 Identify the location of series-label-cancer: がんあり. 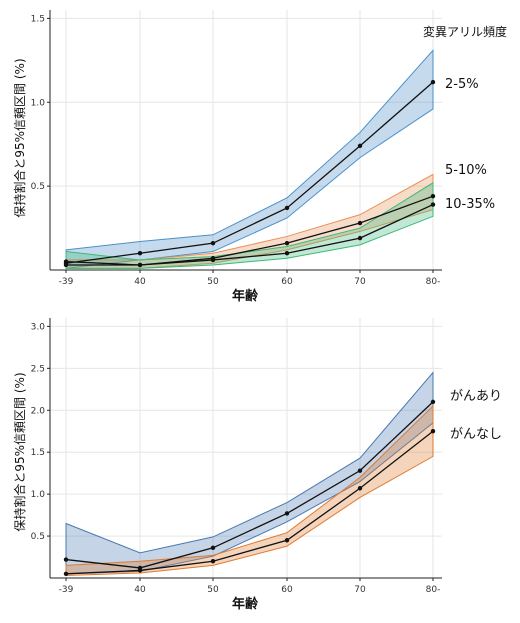
(476, 396).